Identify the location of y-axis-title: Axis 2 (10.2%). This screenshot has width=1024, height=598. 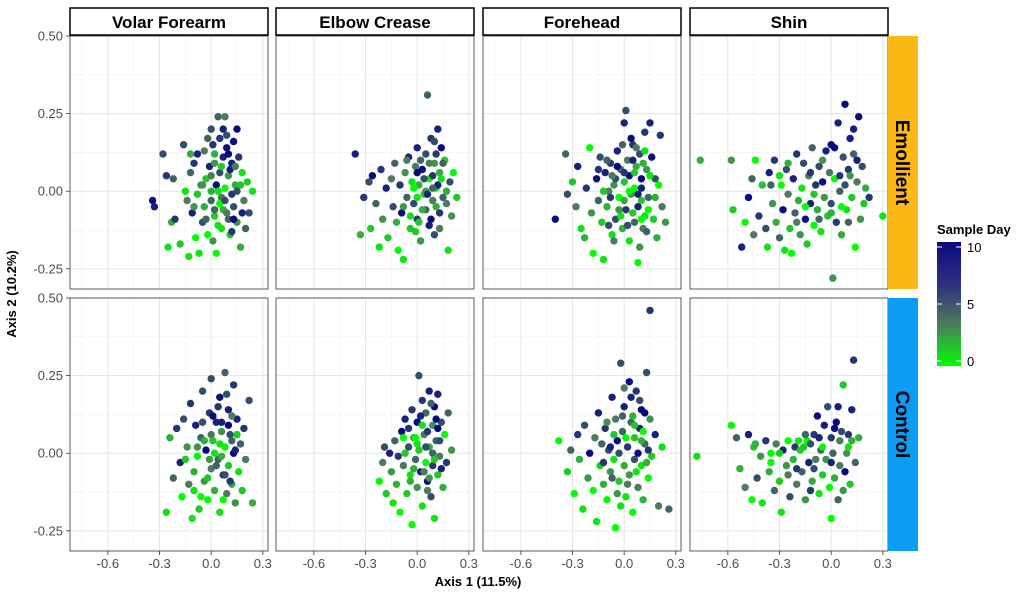
(11, 293).